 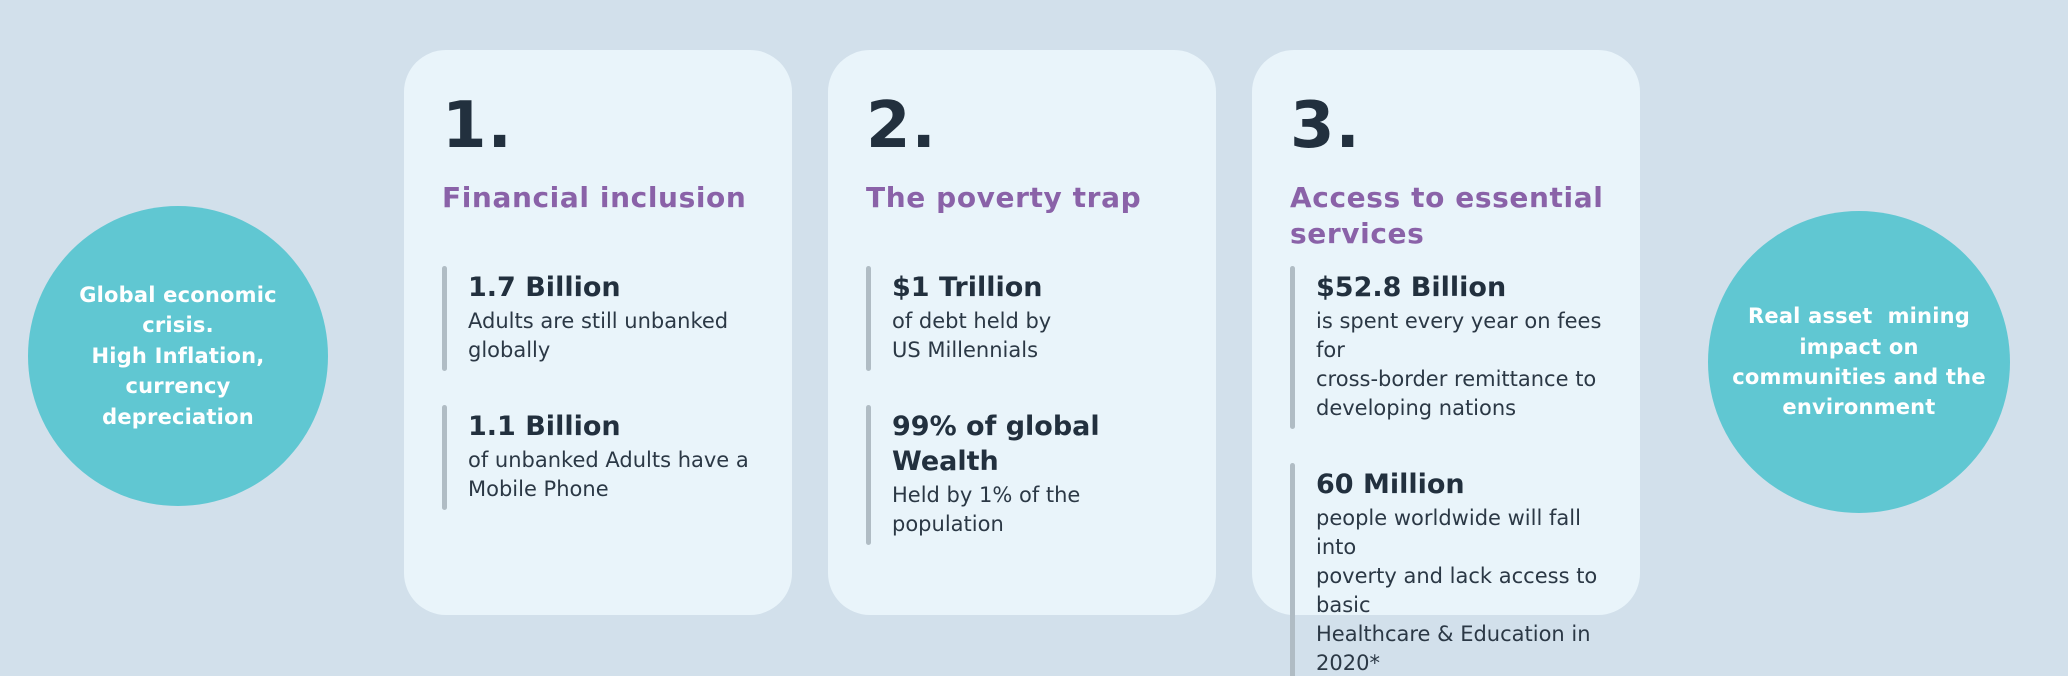 I want to click on stat-description: Held by 1% of the population, so click(x=986, y=509).